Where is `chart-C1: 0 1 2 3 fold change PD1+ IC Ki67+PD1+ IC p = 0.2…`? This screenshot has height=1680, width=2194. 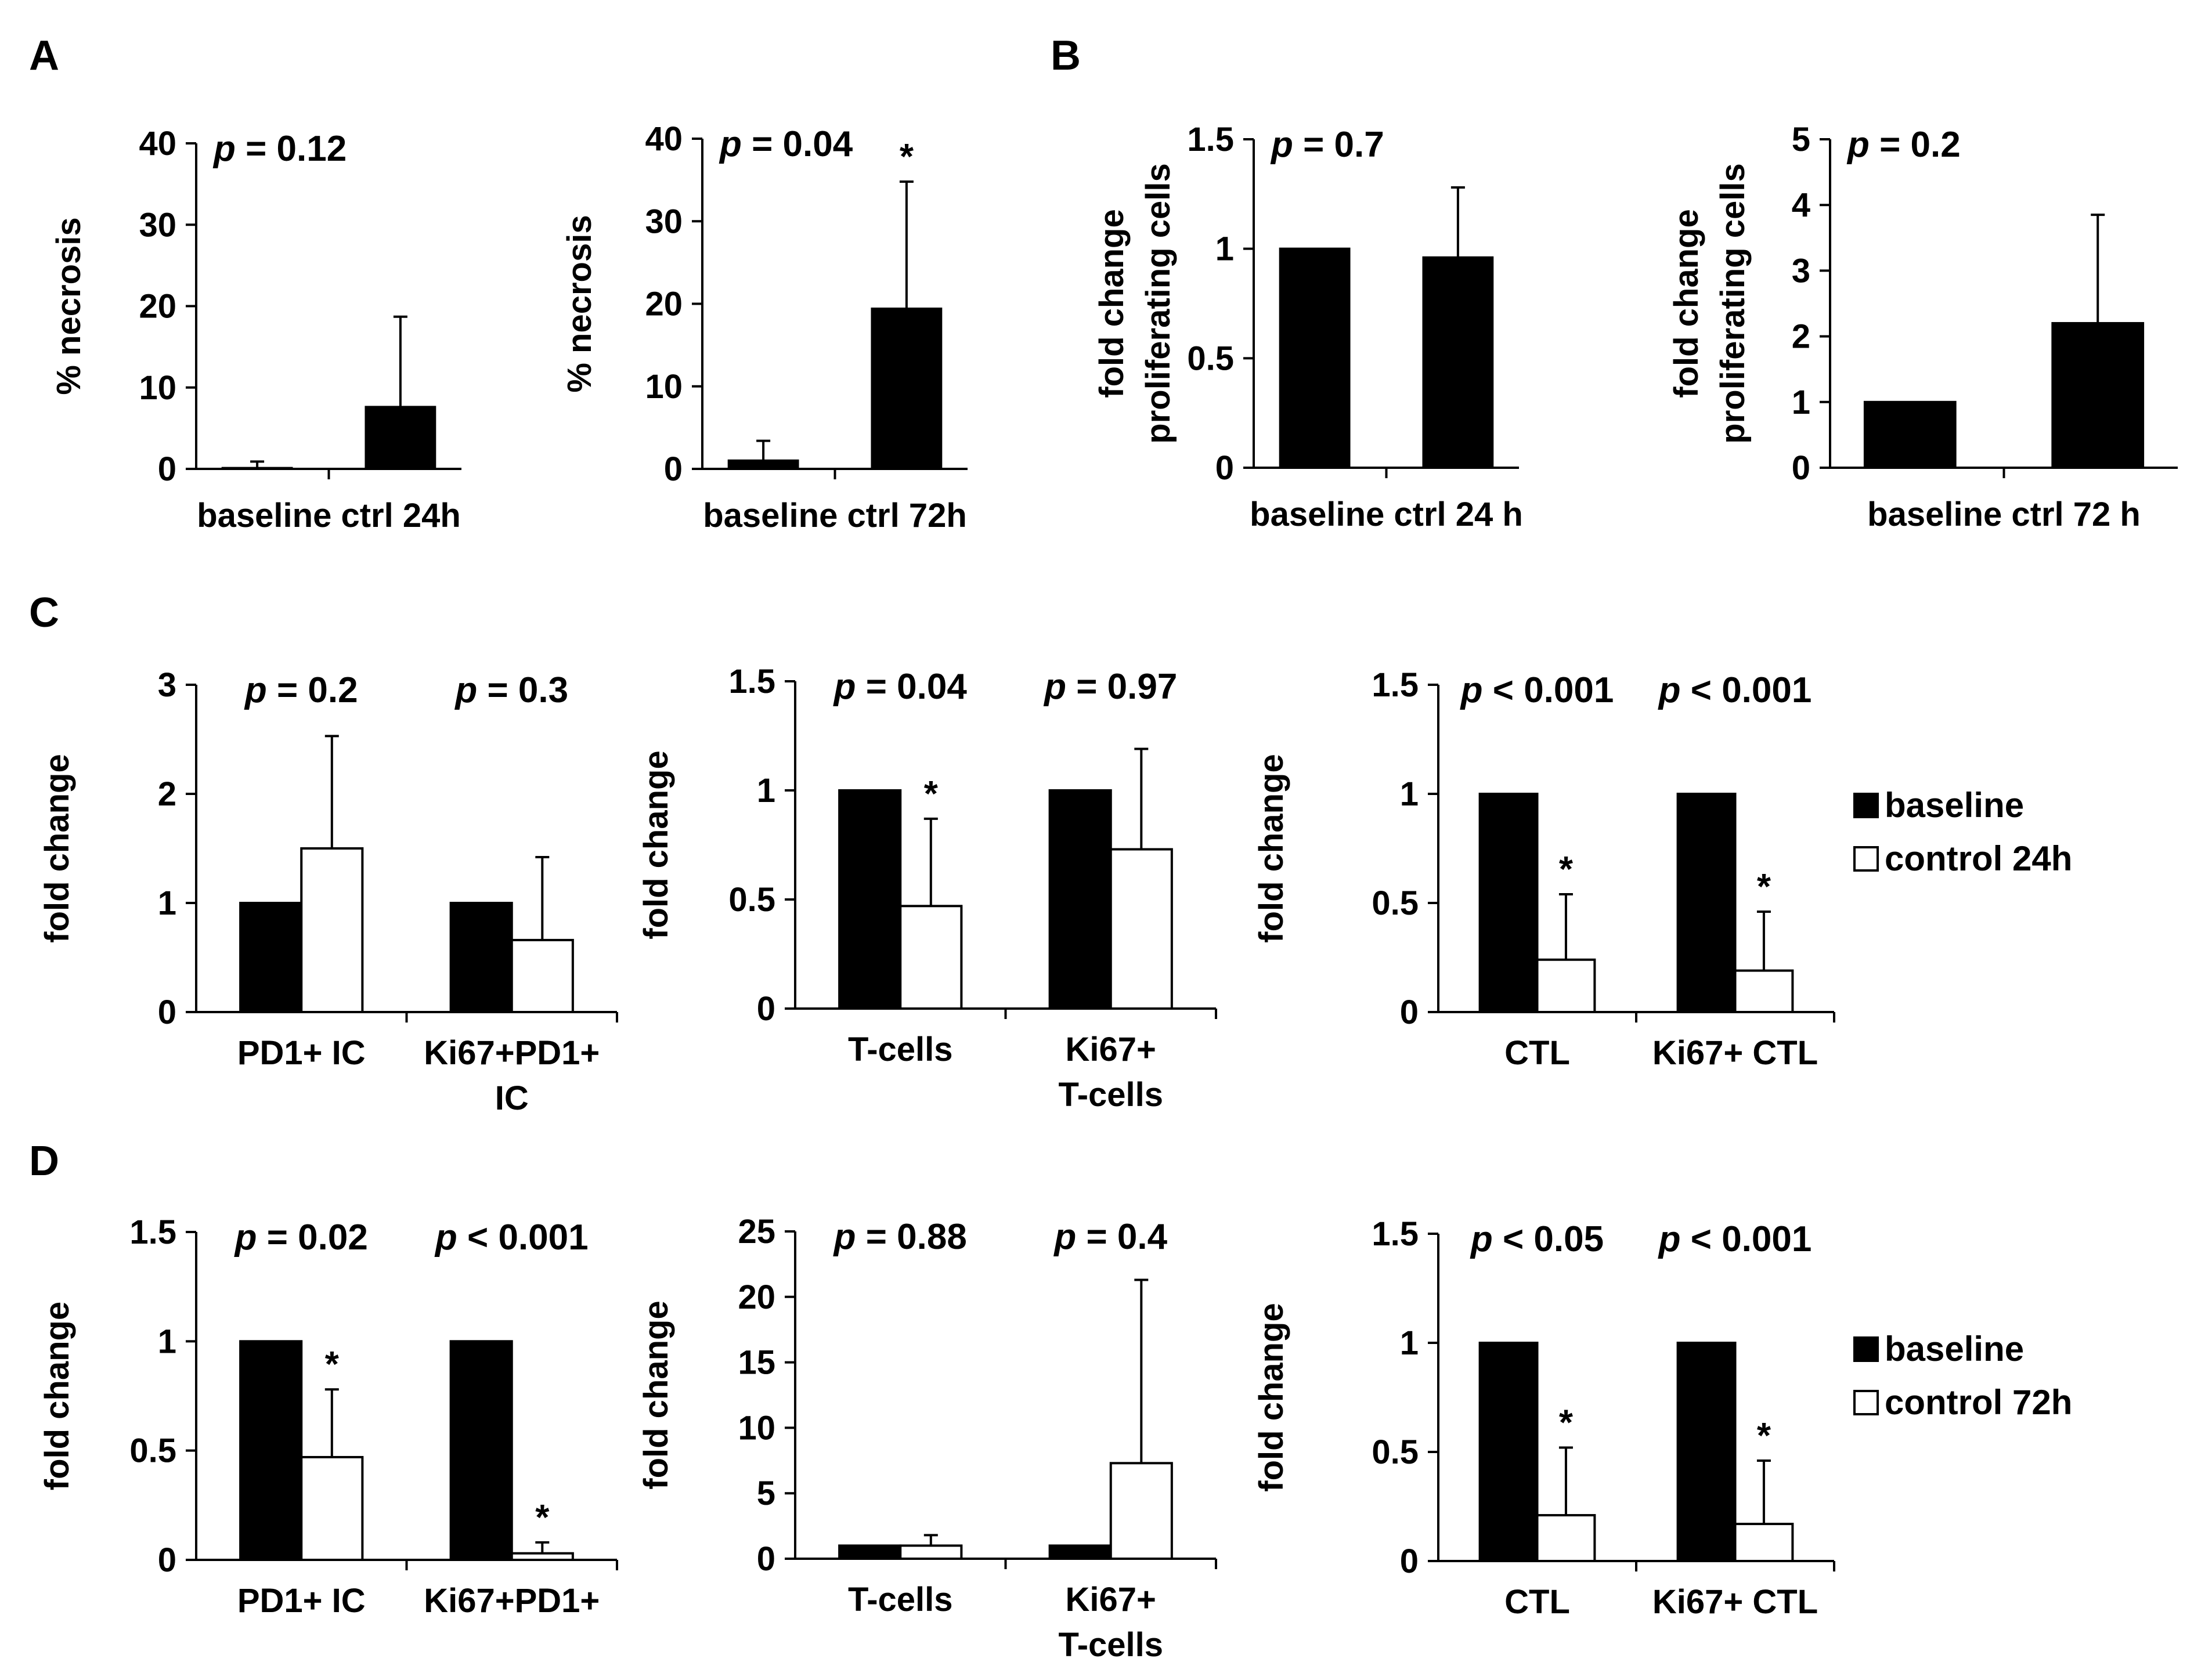 chart-C1: 0 1 2 3 fold change PD1+ IC Ki67+PD1+ IC p = 0.2… is located at coordinates (328, 891).